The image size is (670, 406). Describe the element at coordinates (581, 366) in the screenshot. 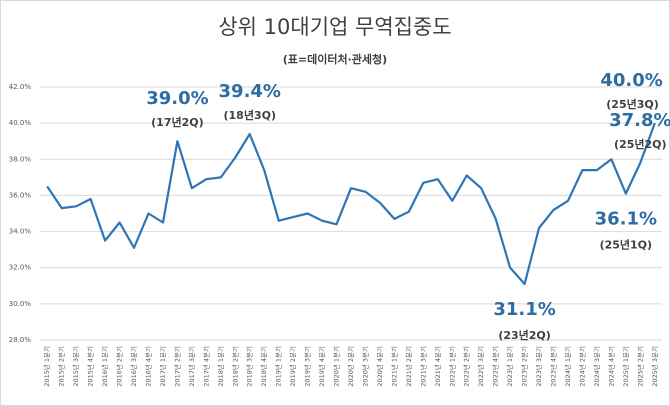

I see `x-tick-label: 2024년 2분기` at that location.